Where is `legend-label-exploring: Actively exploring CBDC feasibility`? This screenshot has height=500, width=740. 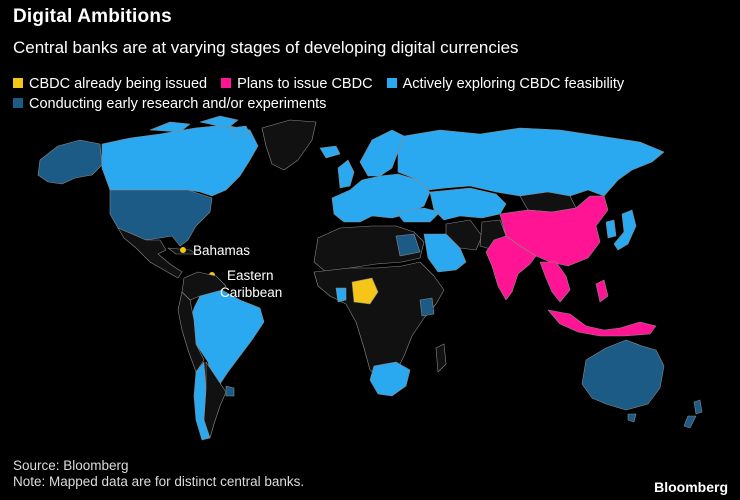
legend-label-exploring: Actively exploring CBDC feasibility is located at coordinates (513, 84).